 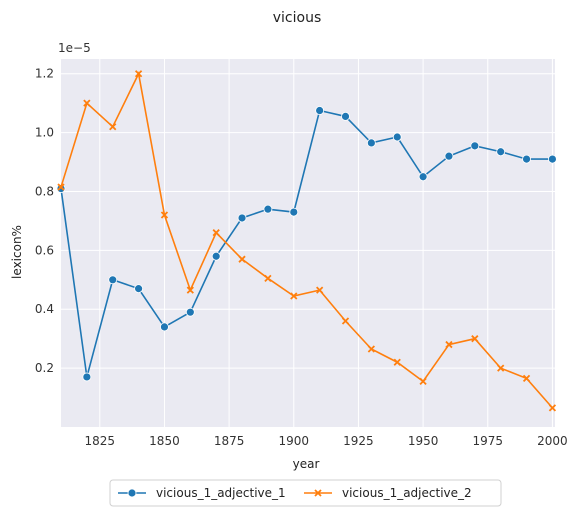 What do you see at coordinates (17, 252) in the screenshot?
I see `y-axis-label: lexicon%` at bounding box center [17, 252].